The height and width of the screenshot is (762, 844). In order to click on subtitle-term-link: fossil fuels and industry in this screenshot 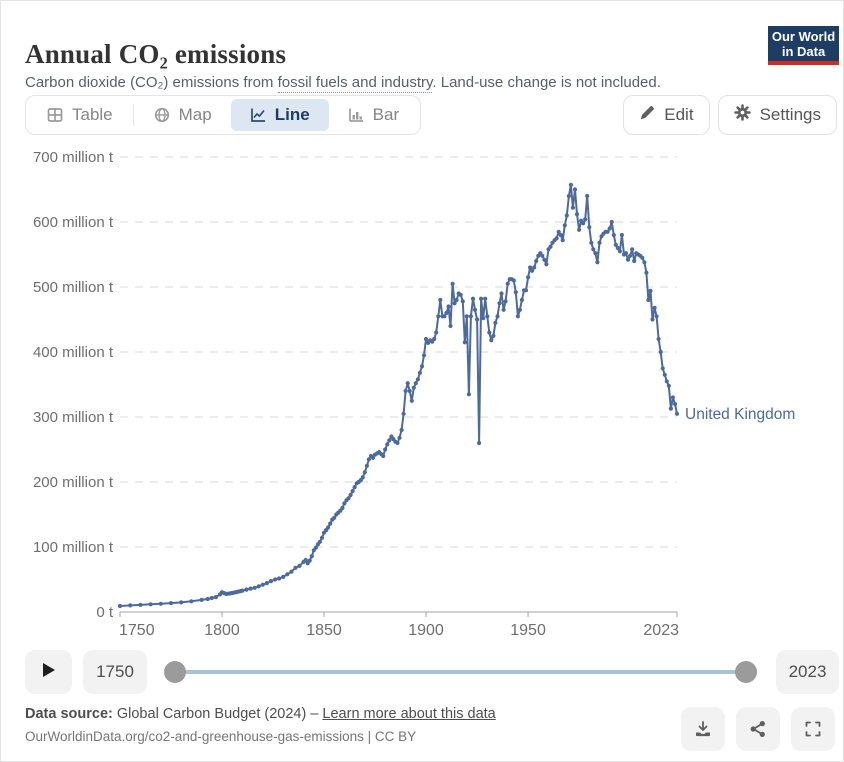, I will do `click(355, 83)`.